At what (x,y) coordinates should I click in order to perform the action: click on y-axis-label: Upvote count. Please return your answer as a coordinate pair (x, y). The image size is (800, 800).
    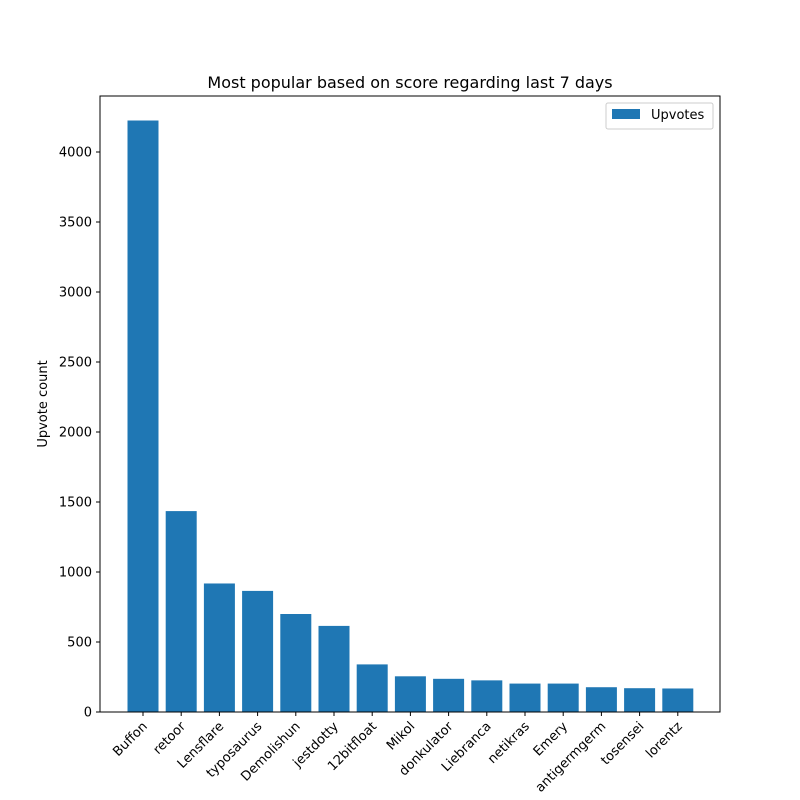
    Looking at the image, I should click on (43, 403).